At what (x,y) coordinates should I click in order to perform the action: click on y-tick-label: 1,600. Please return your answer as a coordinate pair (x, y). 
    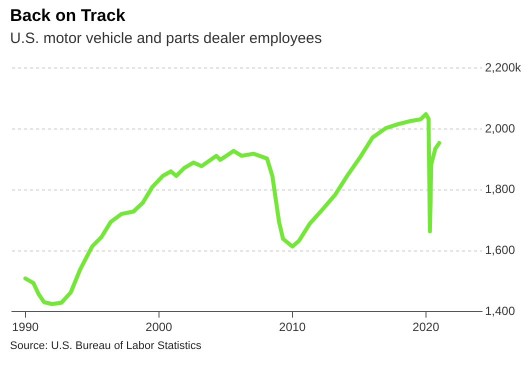
    Looking at the image, I should click on (500, 250).